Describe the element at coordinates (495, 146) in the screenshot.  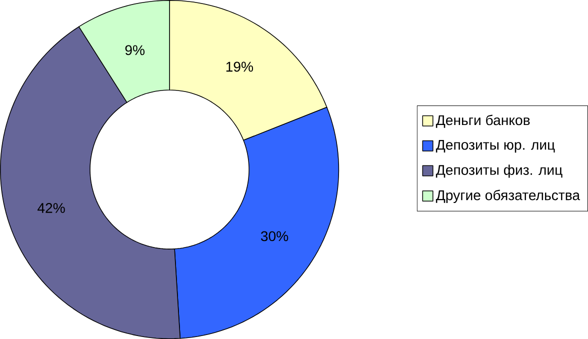
I see `legend-label: Депозиты юр. лиц` at that location.